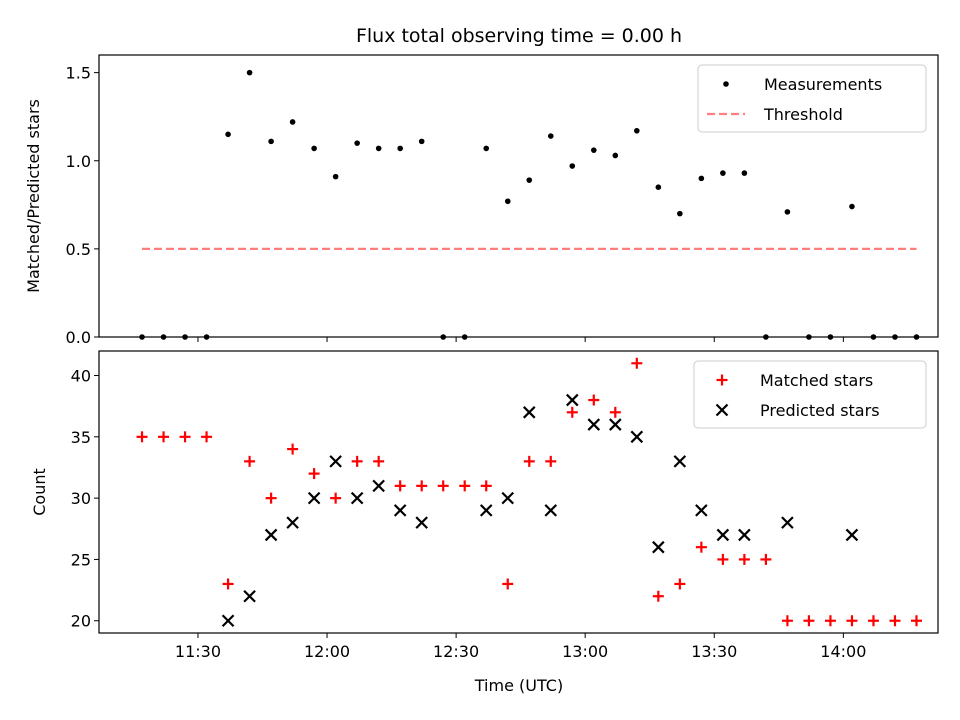 This screenshot has height=720, width=960. Describe the element at coordinates (81, 376) in the screenshot. I see `bottom-y-tick-label: 40` at that location.